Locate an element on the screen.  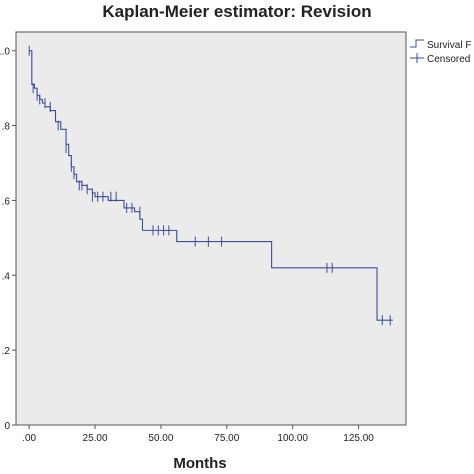
x-tick-label: 125.00 is located at coordinates (358, 438).